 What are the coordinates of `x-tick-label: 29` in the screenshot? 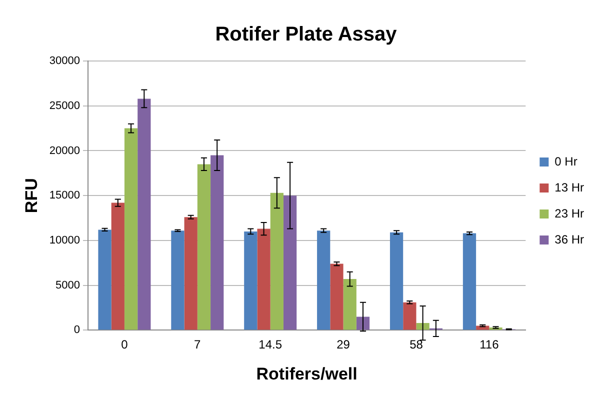 It's located at (343, 345).